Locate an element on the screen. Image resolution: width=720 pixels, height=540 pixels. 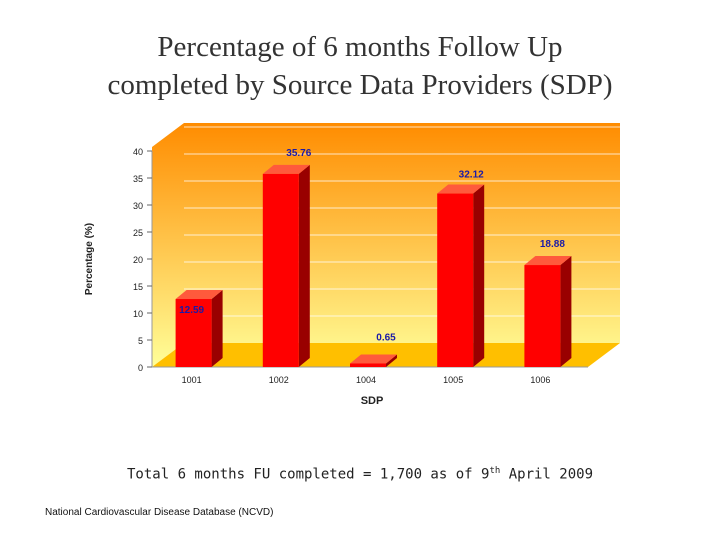
y-tick-label-5: 5 is located at coordinates (140, 341).